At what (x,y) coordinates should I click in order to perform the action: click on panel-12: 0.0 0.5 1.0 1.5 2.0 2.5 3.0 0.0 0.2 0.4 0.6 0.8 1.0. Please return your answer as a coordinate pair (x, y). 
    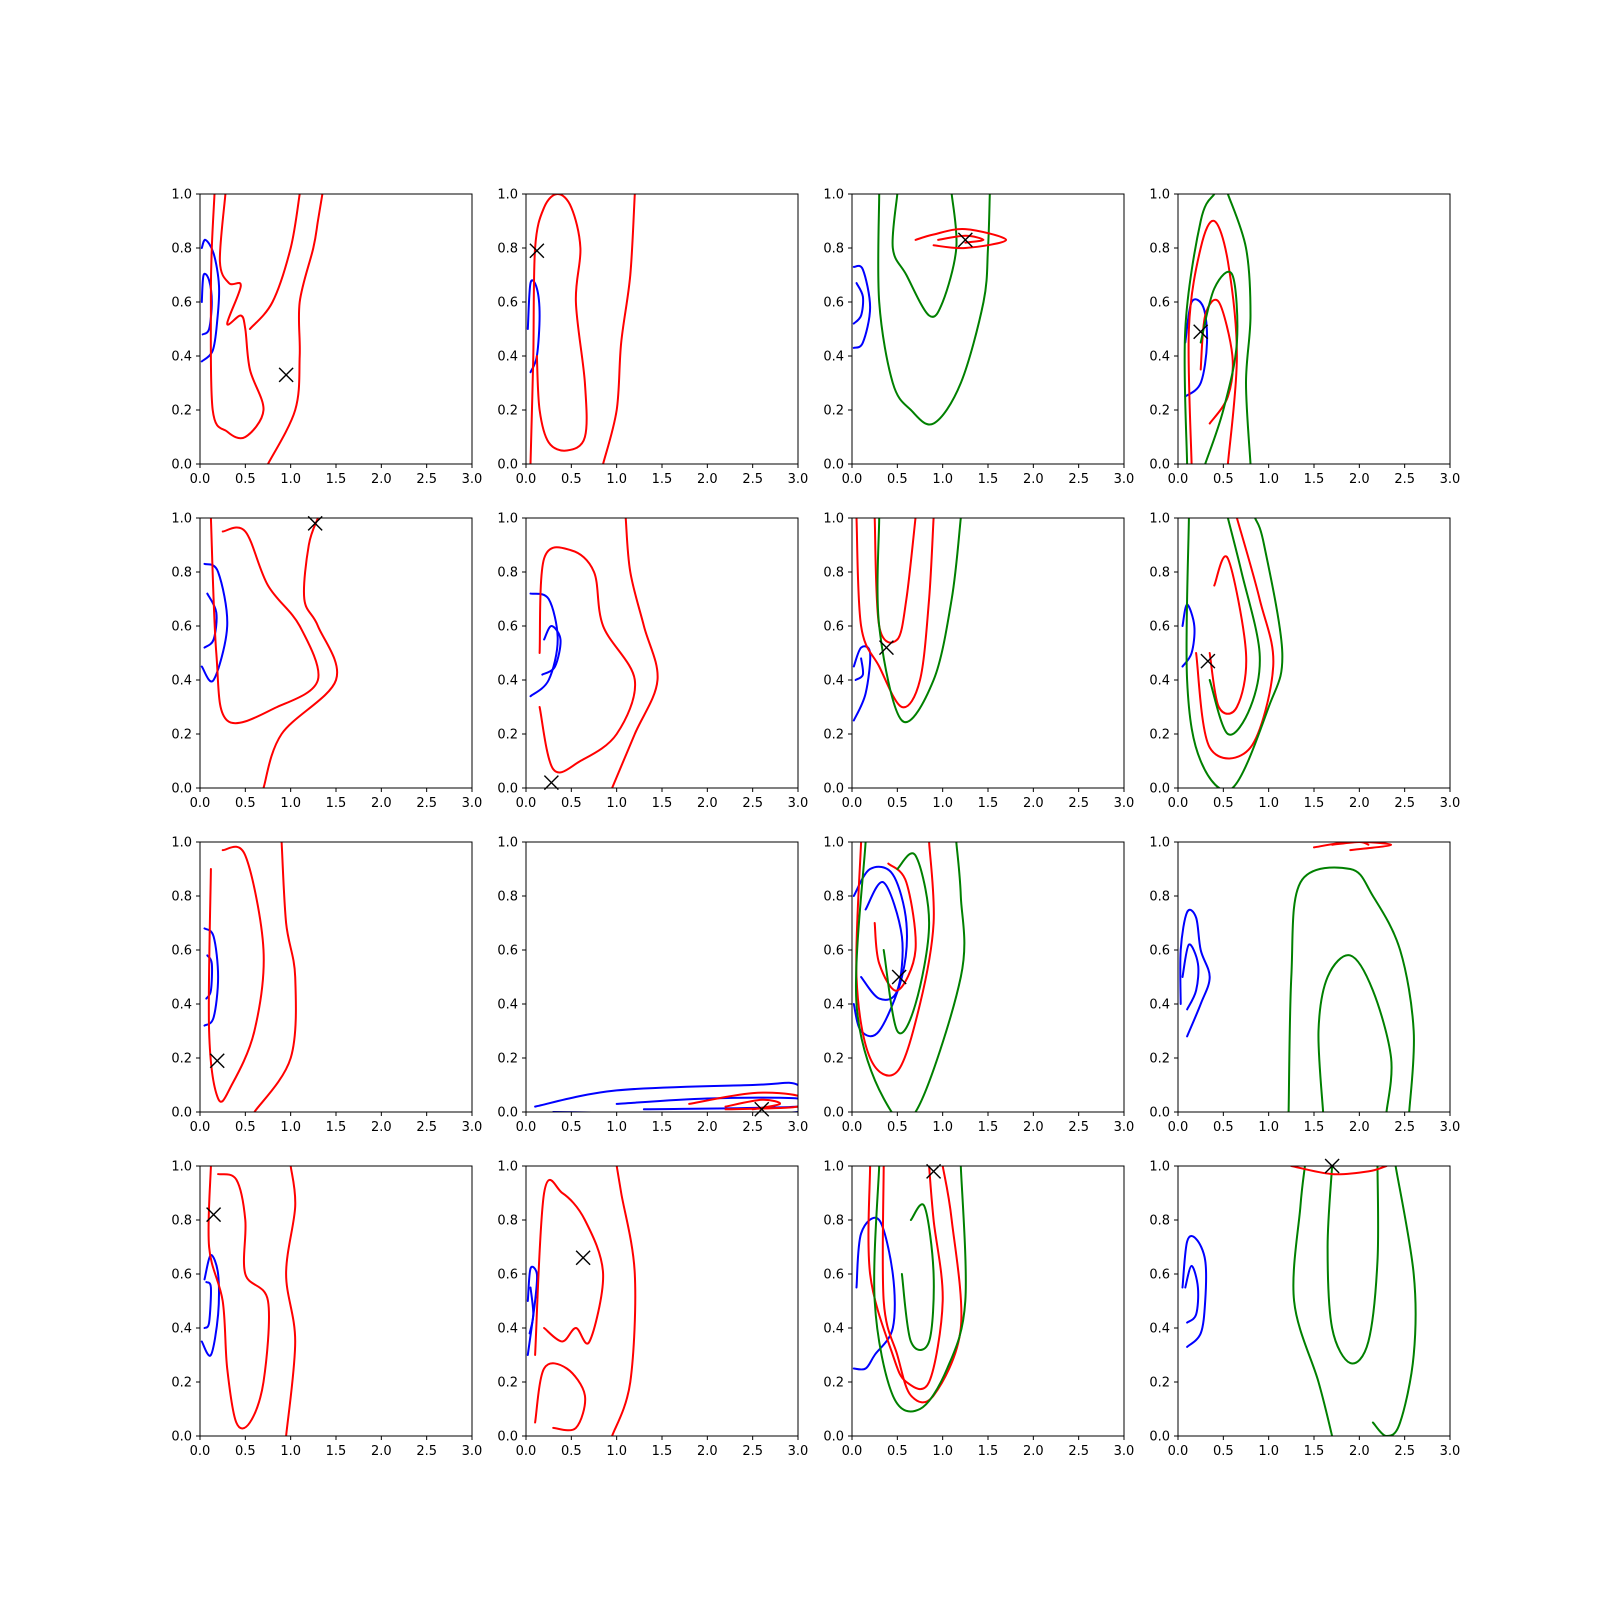
    Looking at the image, I should click on (1304, 986).